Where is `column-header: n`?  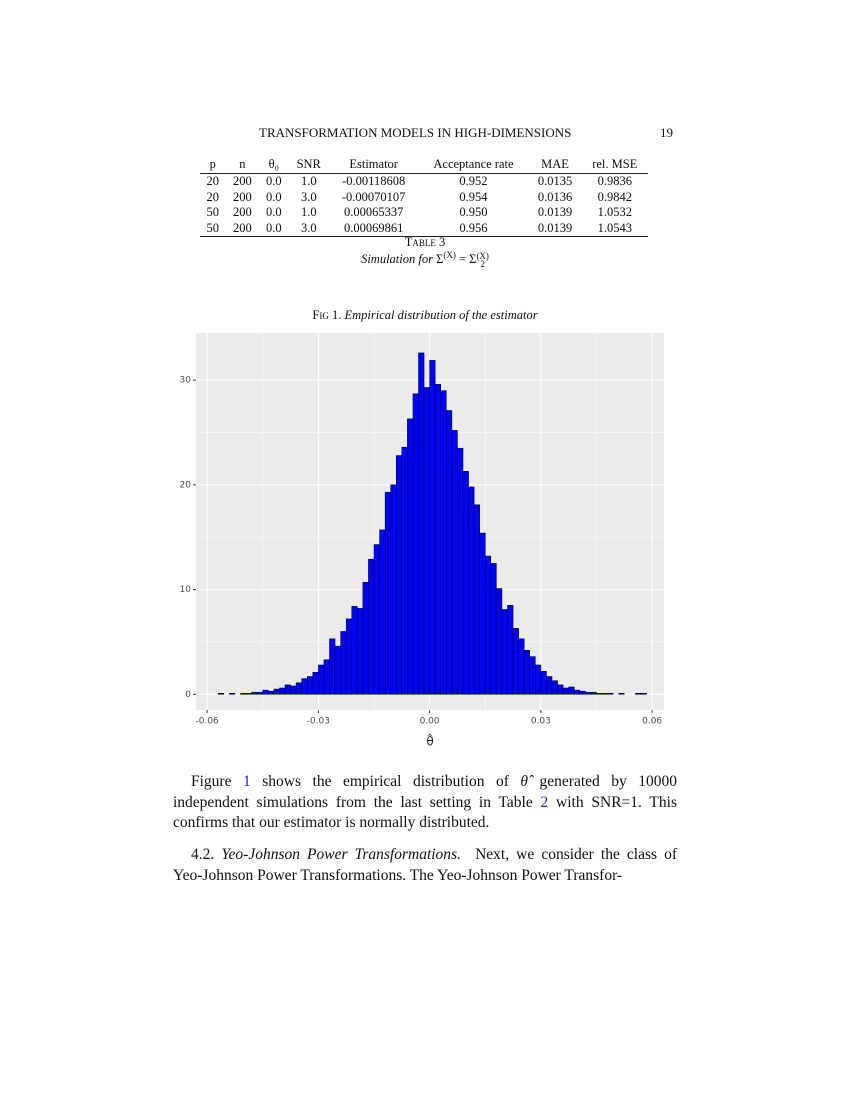
column-header: n is located at coordinates (242, 165).